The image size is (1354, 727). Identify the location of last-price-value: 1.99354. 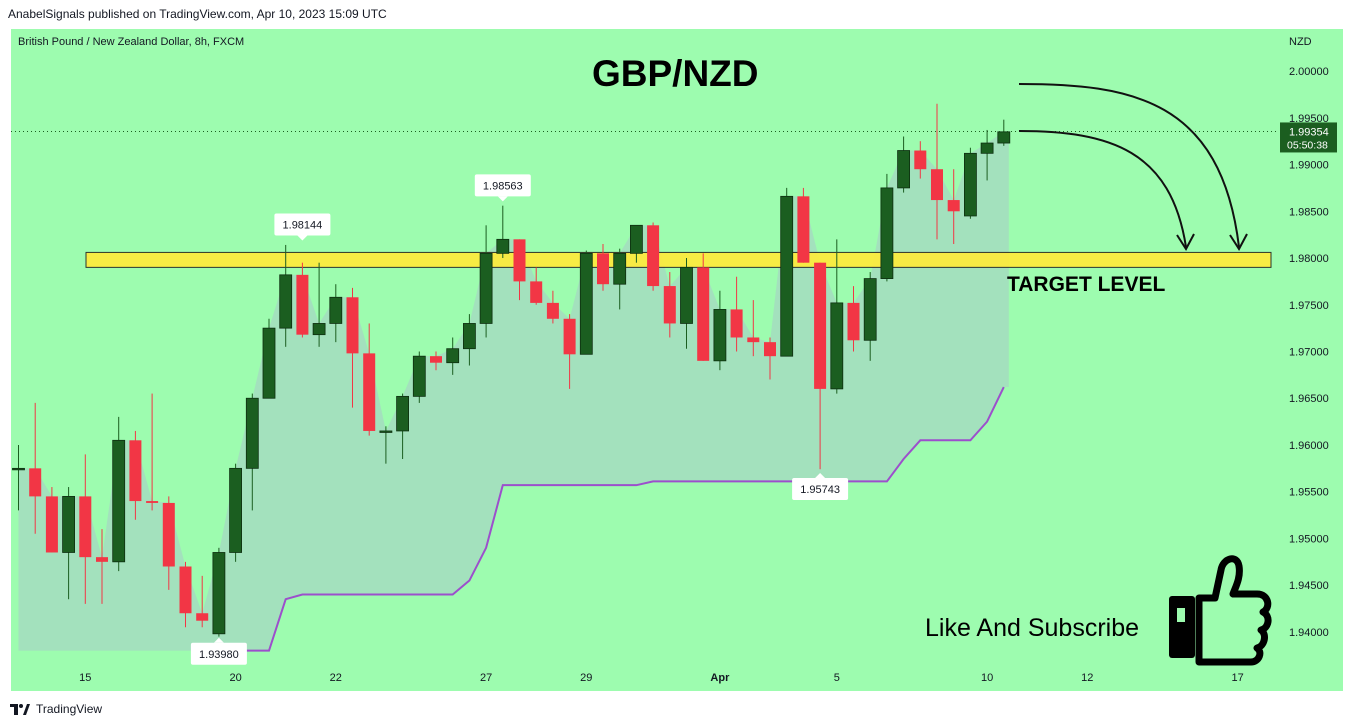
(1309, 132).